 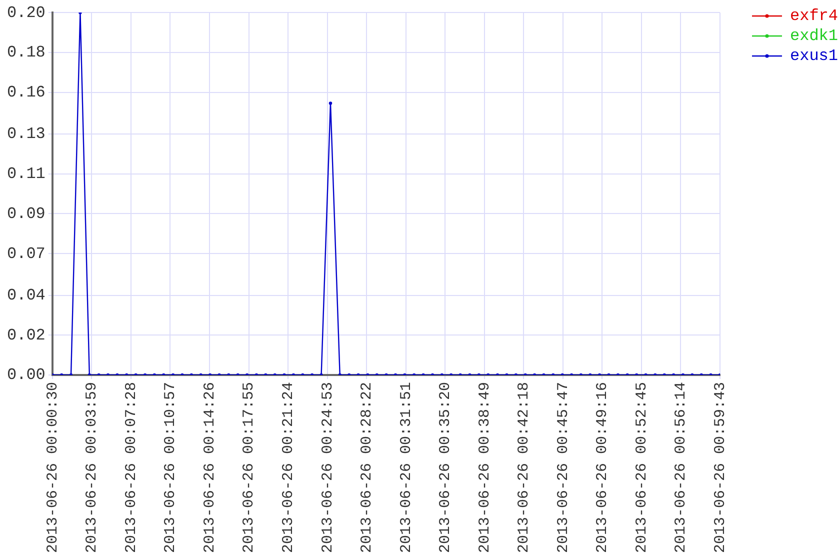 I want to click on x-tick-label: 2013-06-26 00:00:30, so click(x=53, y=468).